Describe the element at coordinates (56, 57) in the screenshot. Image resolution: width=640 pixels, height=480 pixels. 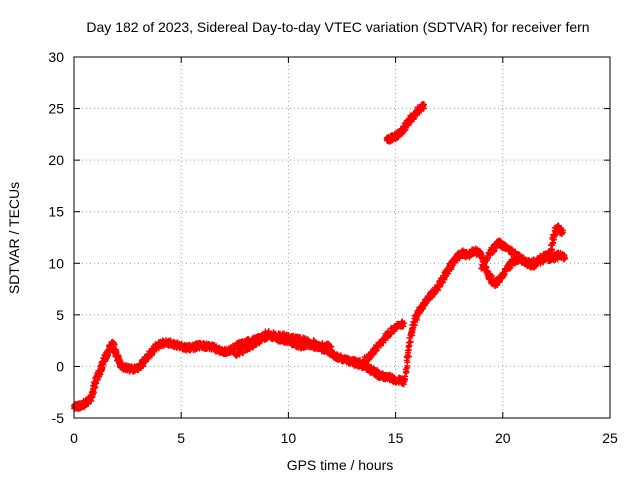
I see `y-tick-label: 30` at that location.